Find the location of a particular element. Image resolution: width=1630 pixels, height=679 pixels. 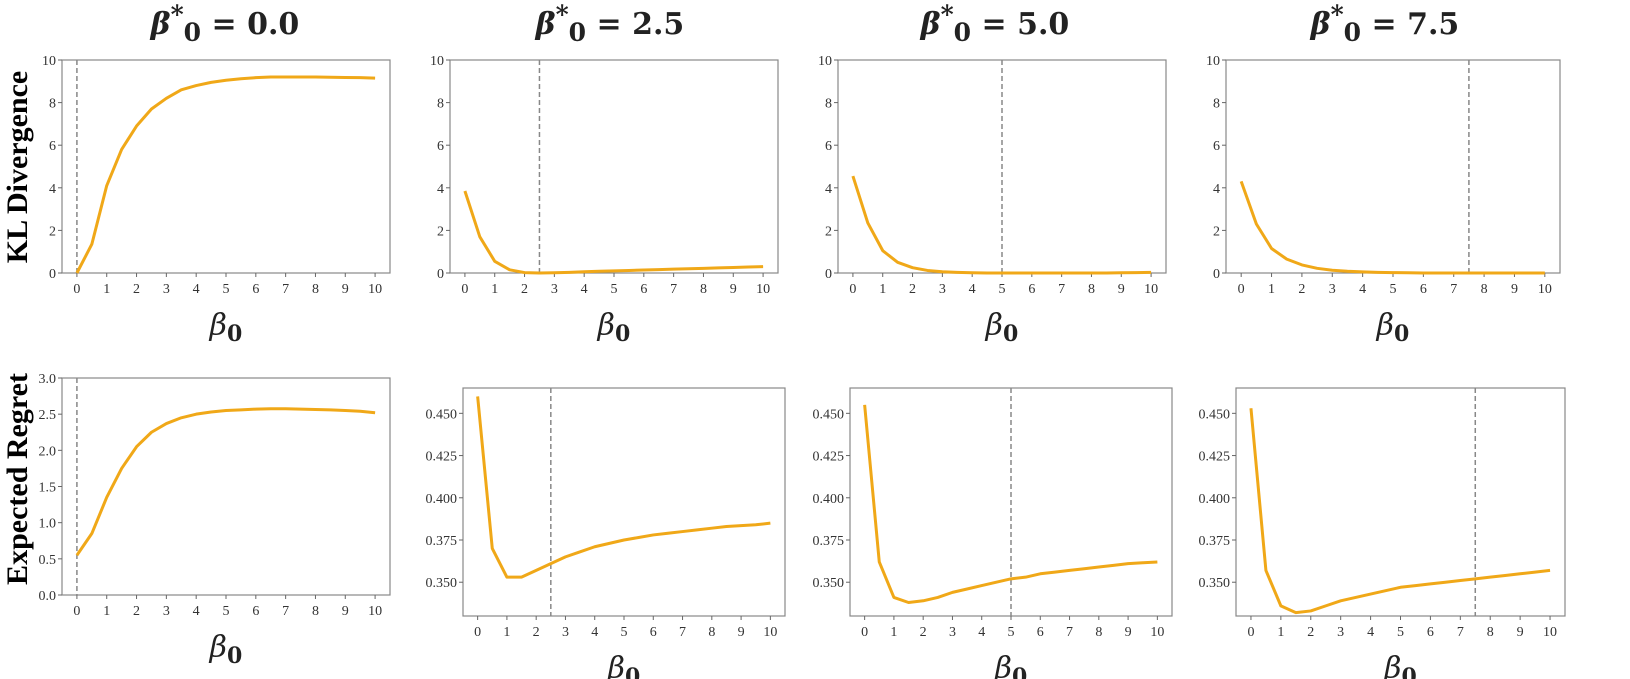

column-title-3: β*0 = 7.5 is located at coordinates (1385, 23).